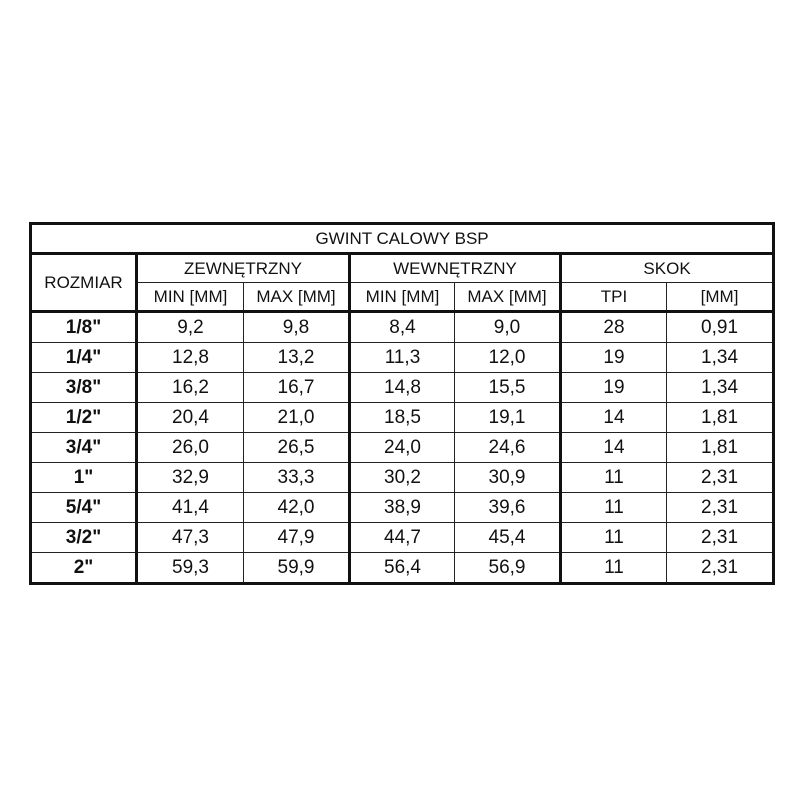  I want to click on cell-ext-min: 47,3, so click(189, 537).